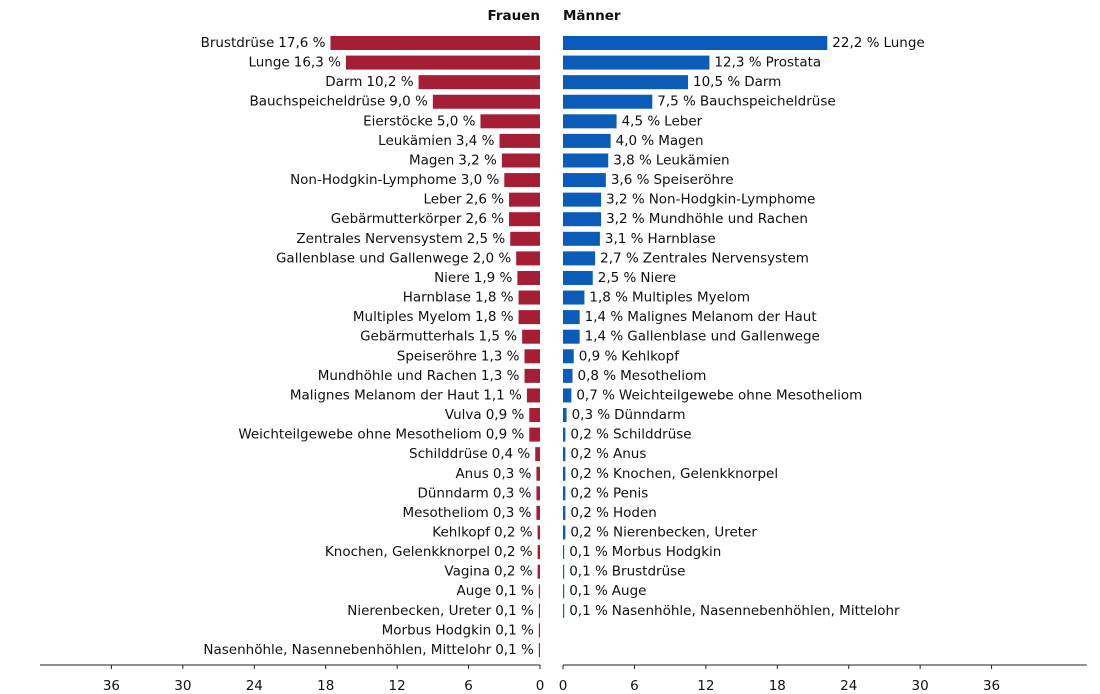 The image size is (1100, 694). What do you see at coordinates (563, 686) in the screenshot?
I see `x-tick-label: 0` at bounding box center [563, 686].